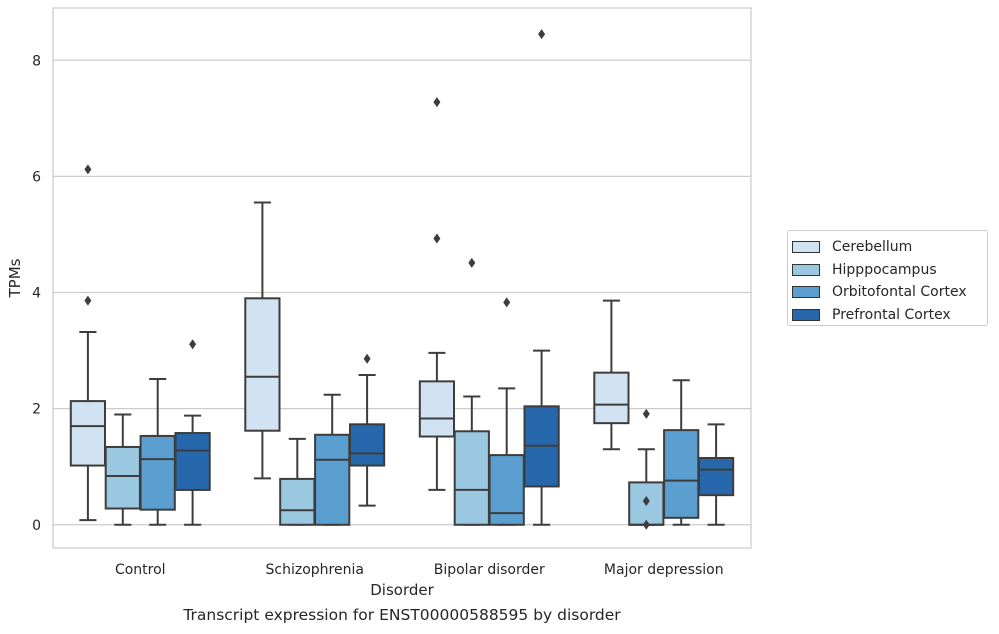 This screenshot has height=634, width=999. What do you see at coordinates (36, 410) in the screenshot?
I see `y-tick-label: 2` at bounding box center [36, 410].